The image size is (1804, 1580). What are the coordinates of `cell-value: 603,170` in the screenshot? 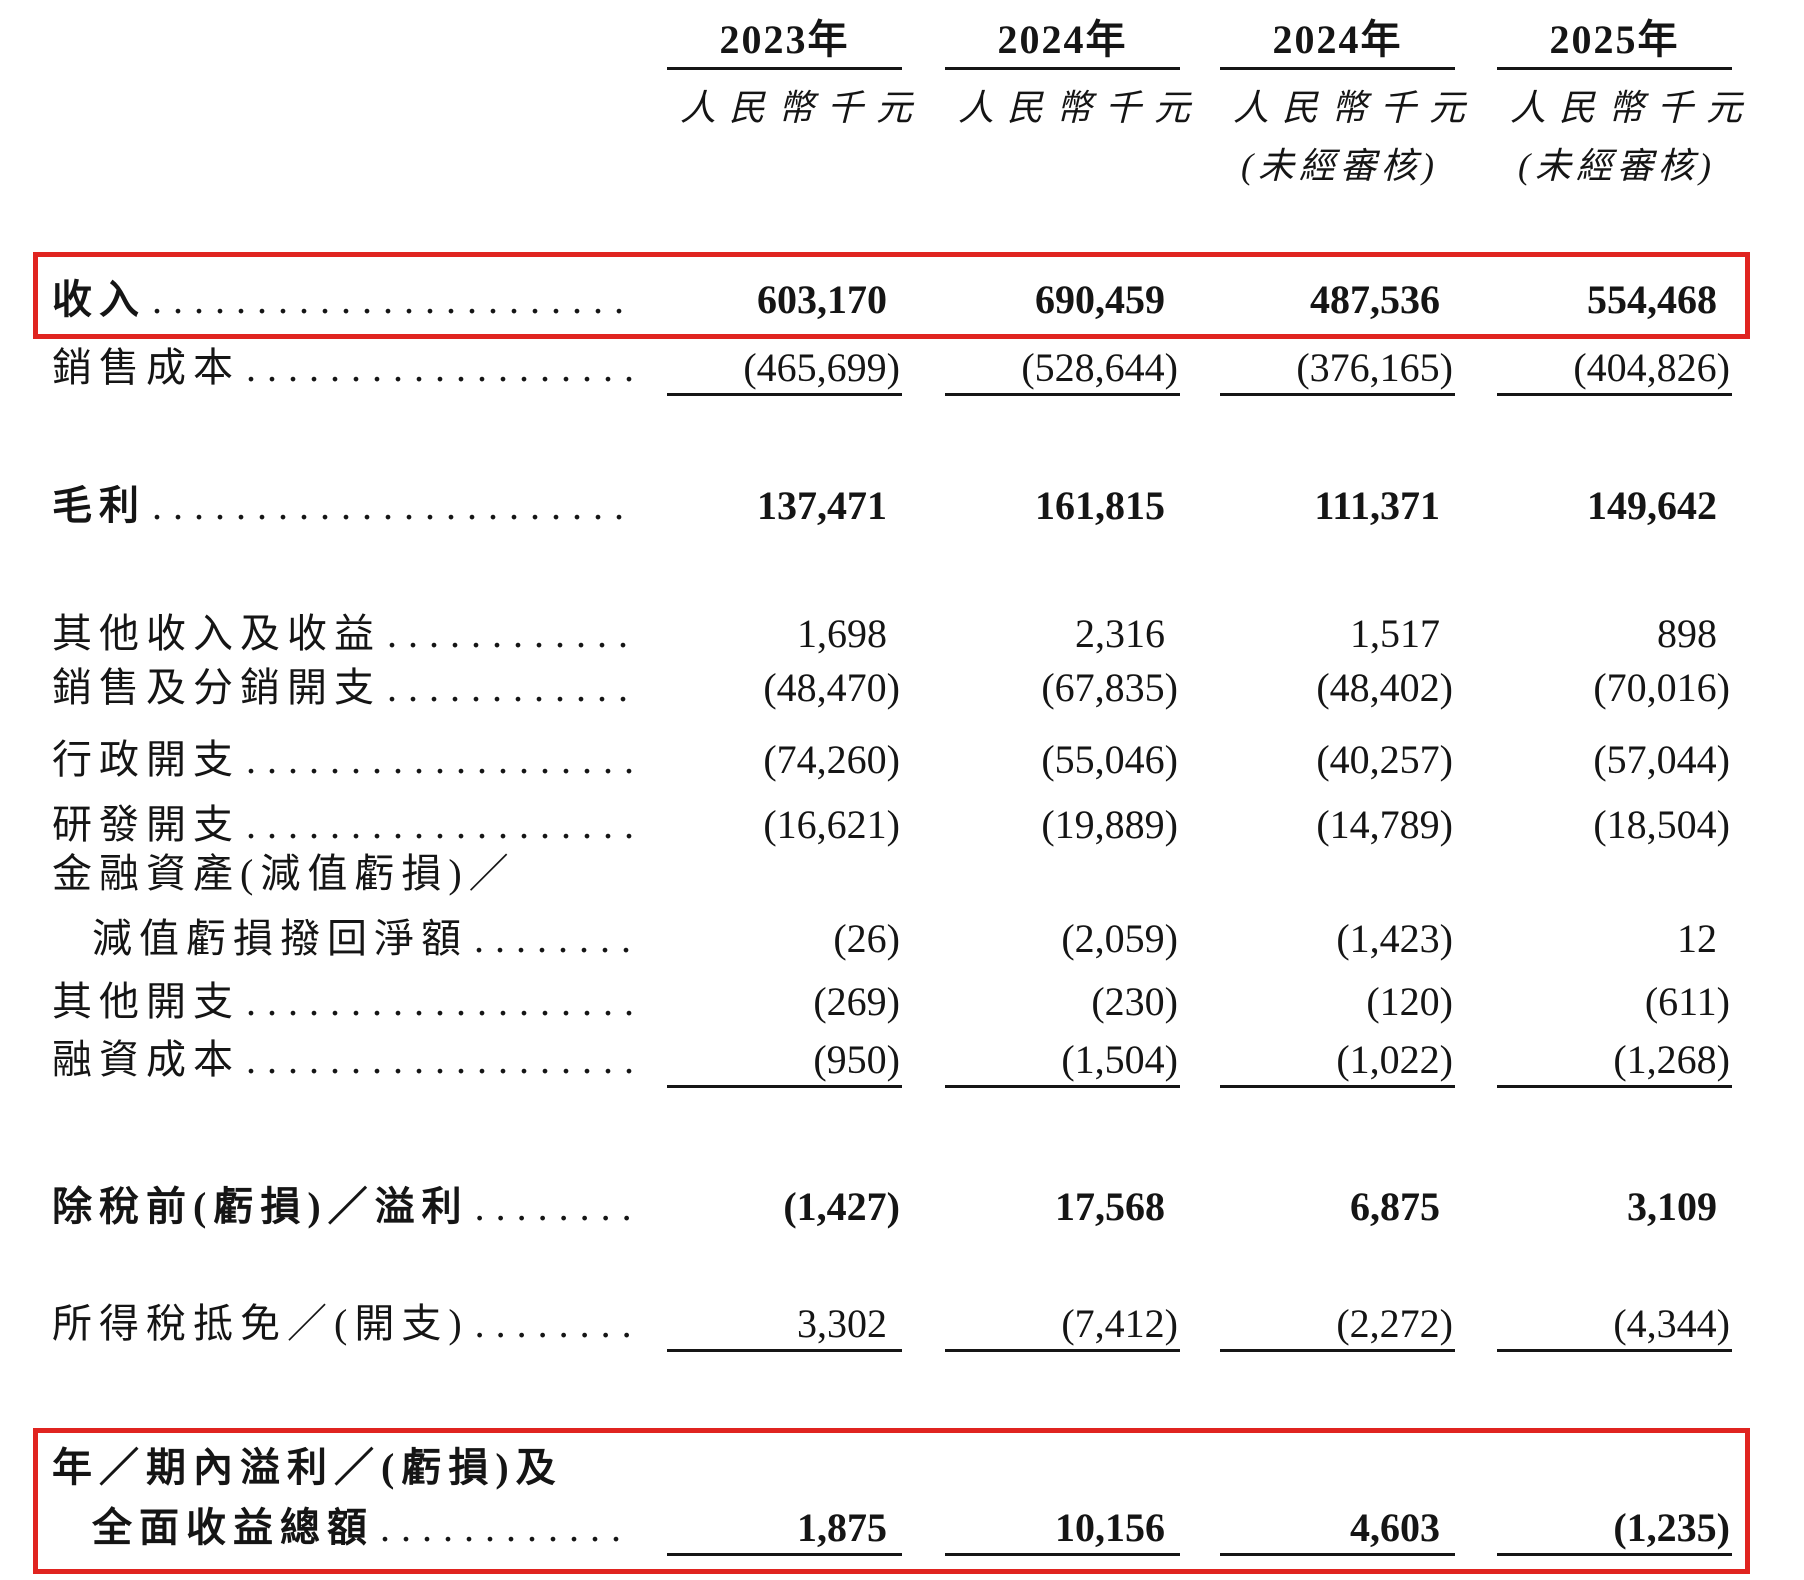 It's located at (822, 299).